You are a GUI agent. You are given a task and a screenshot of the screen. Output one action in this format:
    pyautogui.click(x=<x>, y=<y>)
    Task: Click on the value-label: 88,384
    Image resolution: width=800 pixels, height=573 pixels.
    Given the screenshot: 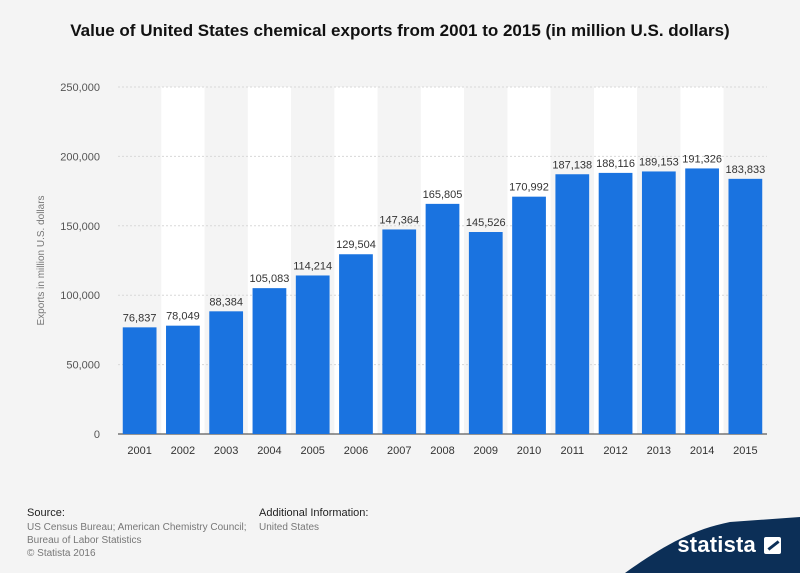 What is the action you would take?
    pyautogui.click(x=226, y=302)
    